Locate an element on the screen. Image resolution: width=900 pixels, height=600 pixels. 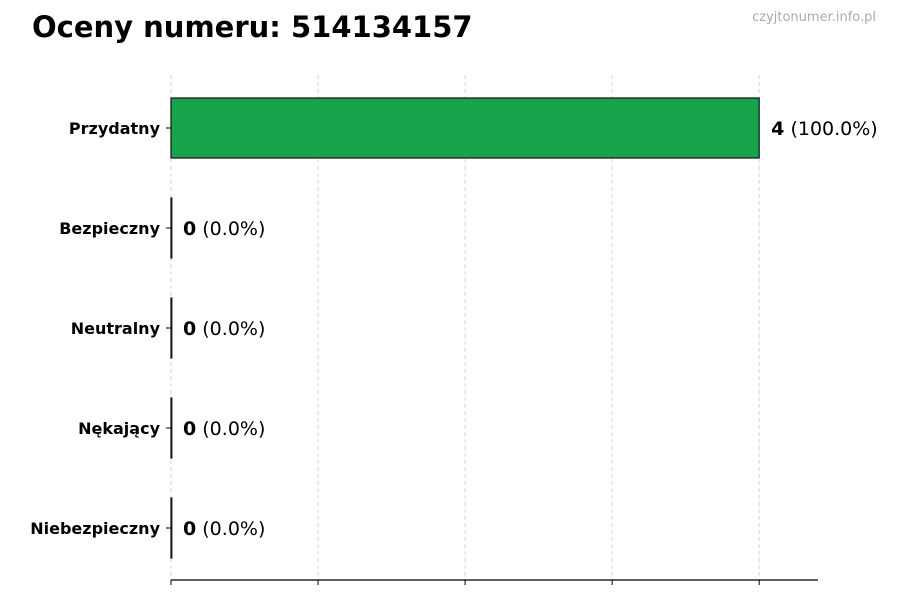
data-label: 4 (100.0%) is located at coordinates (824, 129).